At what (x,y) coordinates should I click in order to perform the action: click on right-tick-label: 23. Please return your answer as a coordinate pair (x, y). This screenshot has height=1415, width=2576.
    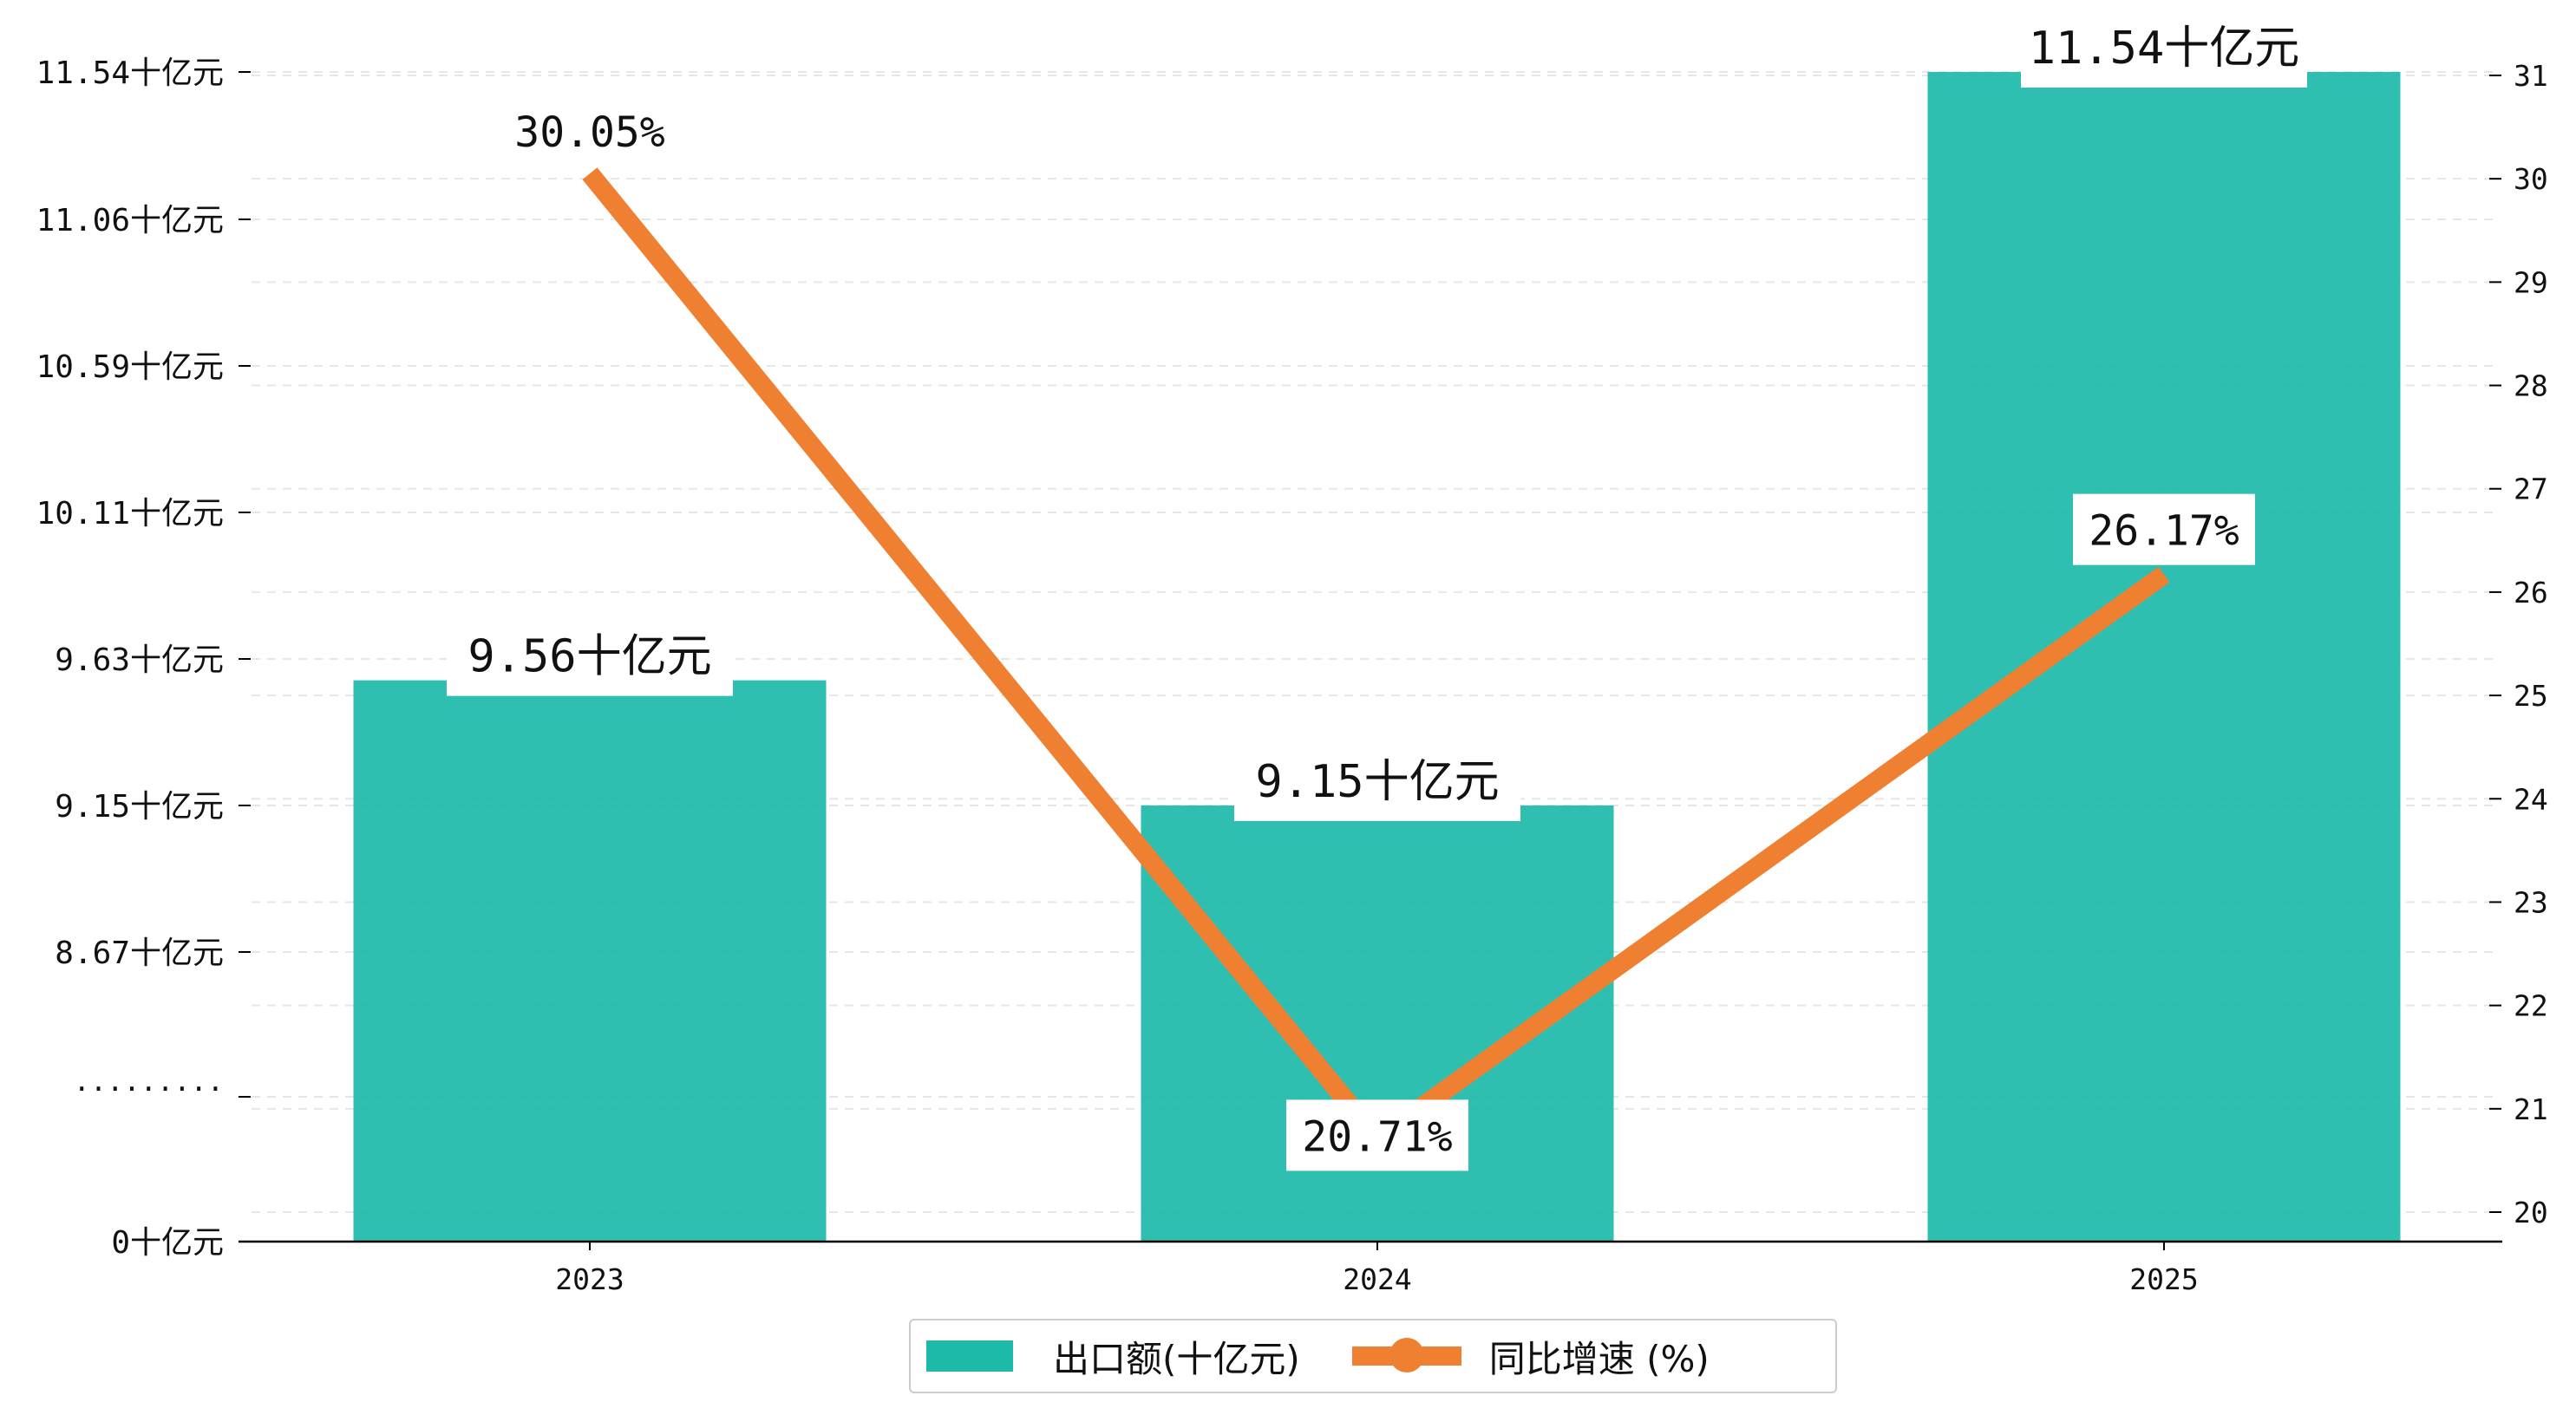
    Looking at the image, I should click on (2531, 902).